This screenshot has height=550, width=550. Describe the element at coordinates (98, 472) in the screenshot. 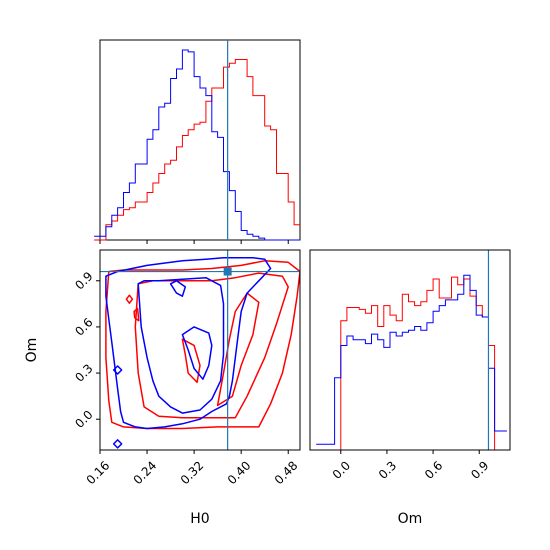

I see `h0-tick-label-0: 0.16` at that location.